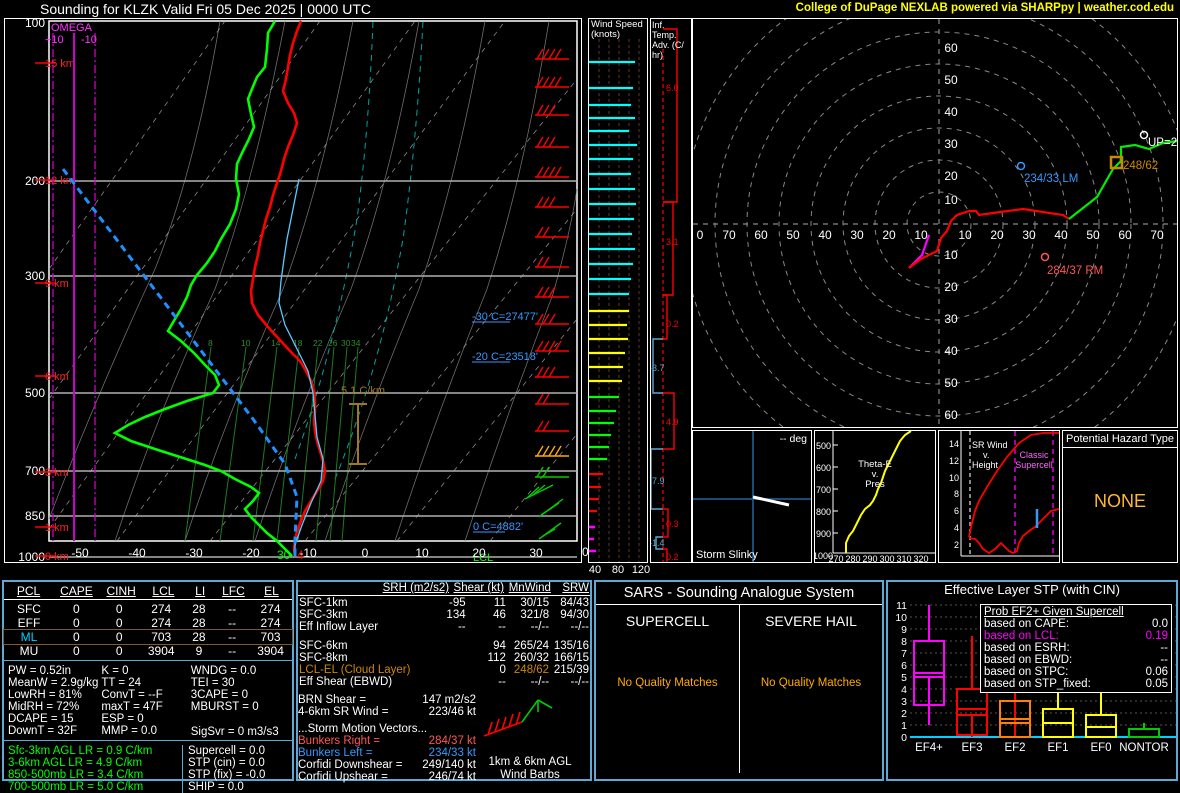 This screenshot has width=1180, height=793. What do you see at coordinates (148, 637) in the screenshot?
I see `table-row-selected: ML 0 0 703 28 -- 703` at bounding box center [148, 637].